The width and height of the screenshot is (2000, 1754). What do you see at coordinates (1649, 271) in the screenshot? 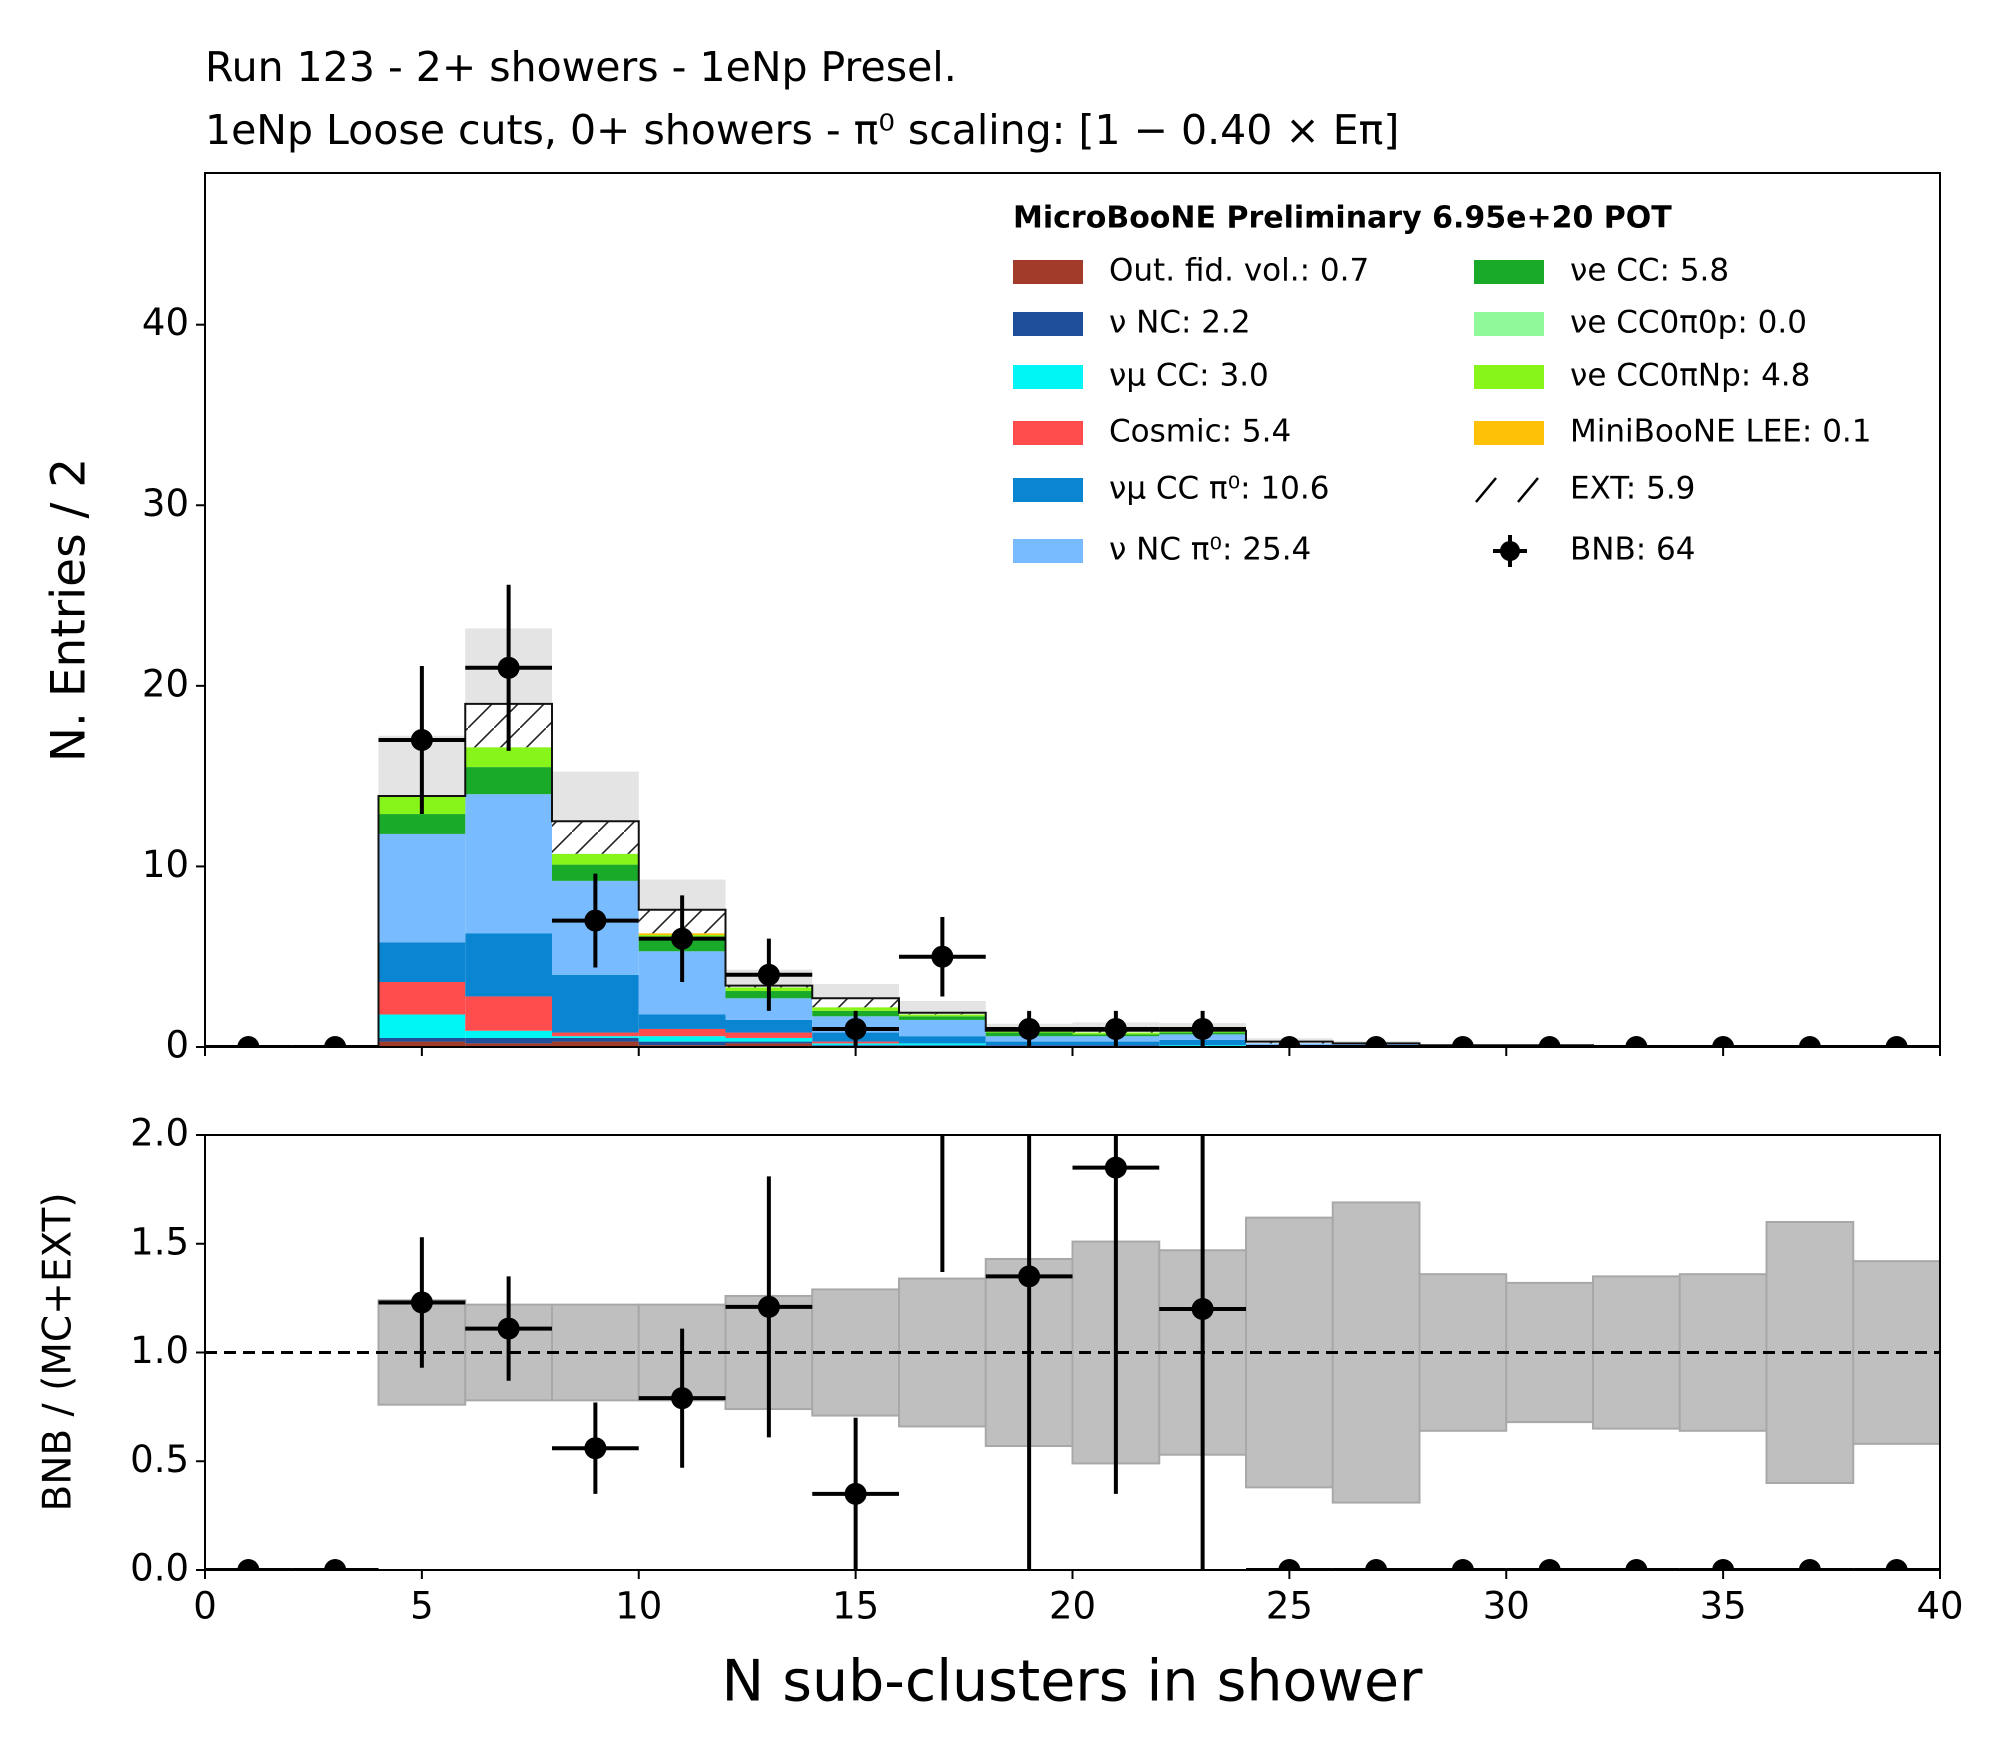
I see `legend-label: νe CC: 5.8` at bounding box center [1649, 271].